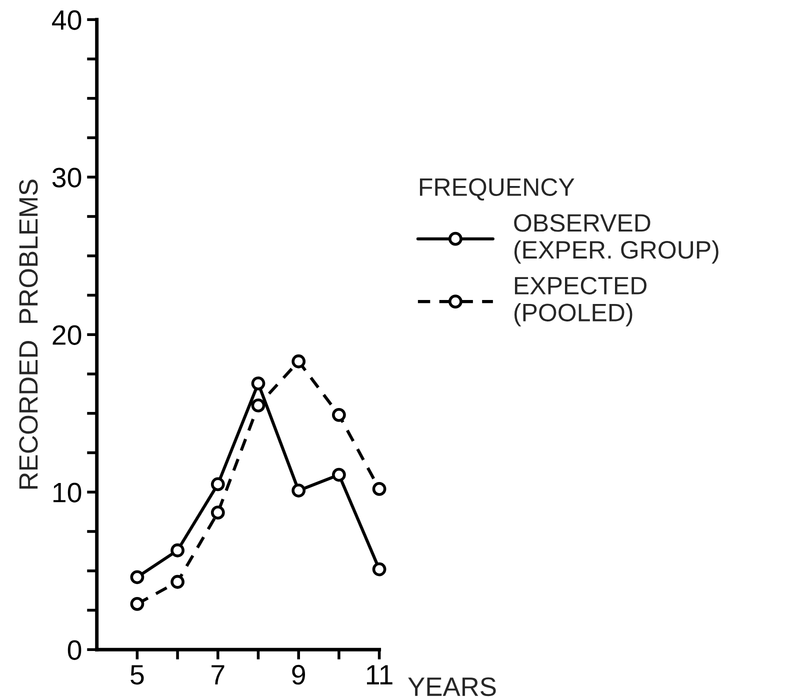  What do you see at coordinates (67, 20) in the screenshot?
I see `y-tick-label: 40` at bounding box center [67, 20].